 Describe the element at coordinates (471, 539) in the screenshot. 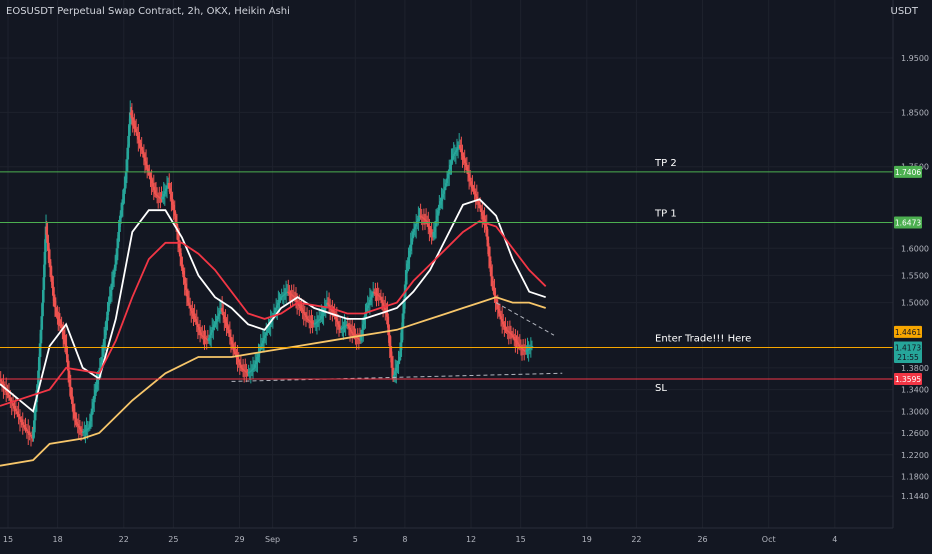

I see `x-tick-label: 12` at that location.